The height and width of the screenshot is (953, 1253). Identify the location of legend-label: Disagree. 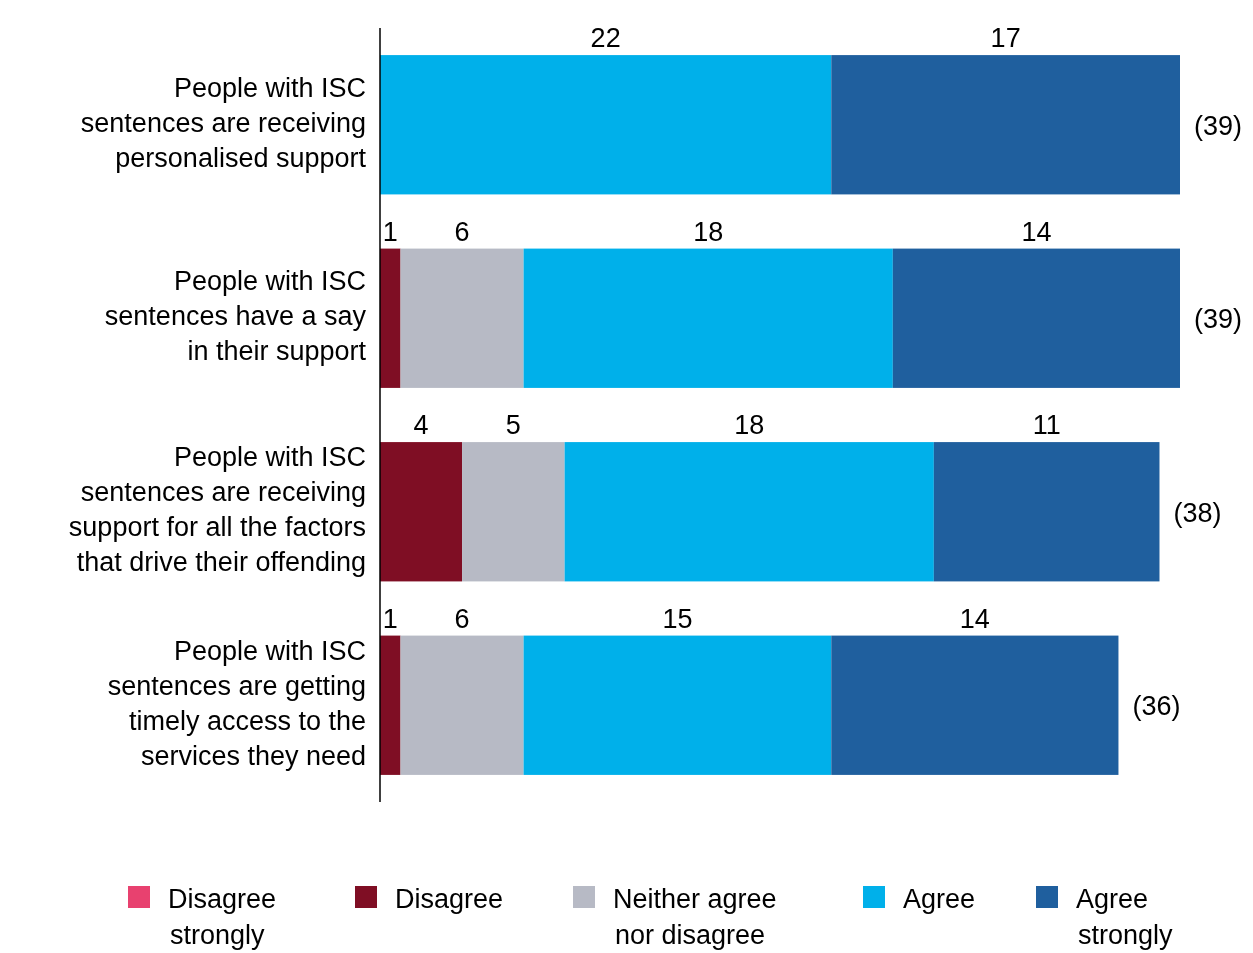
(449, 899).